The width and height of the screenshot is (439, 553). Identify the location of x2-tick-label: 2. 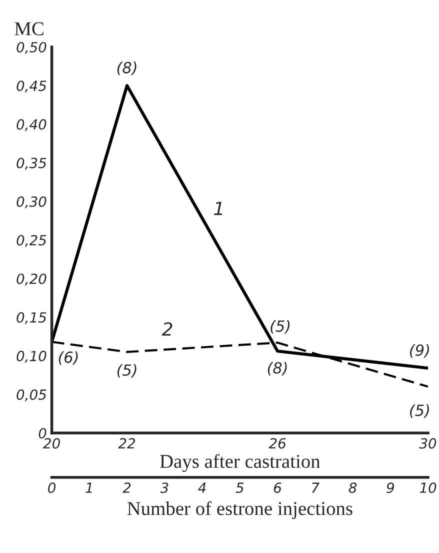
(126, 487).